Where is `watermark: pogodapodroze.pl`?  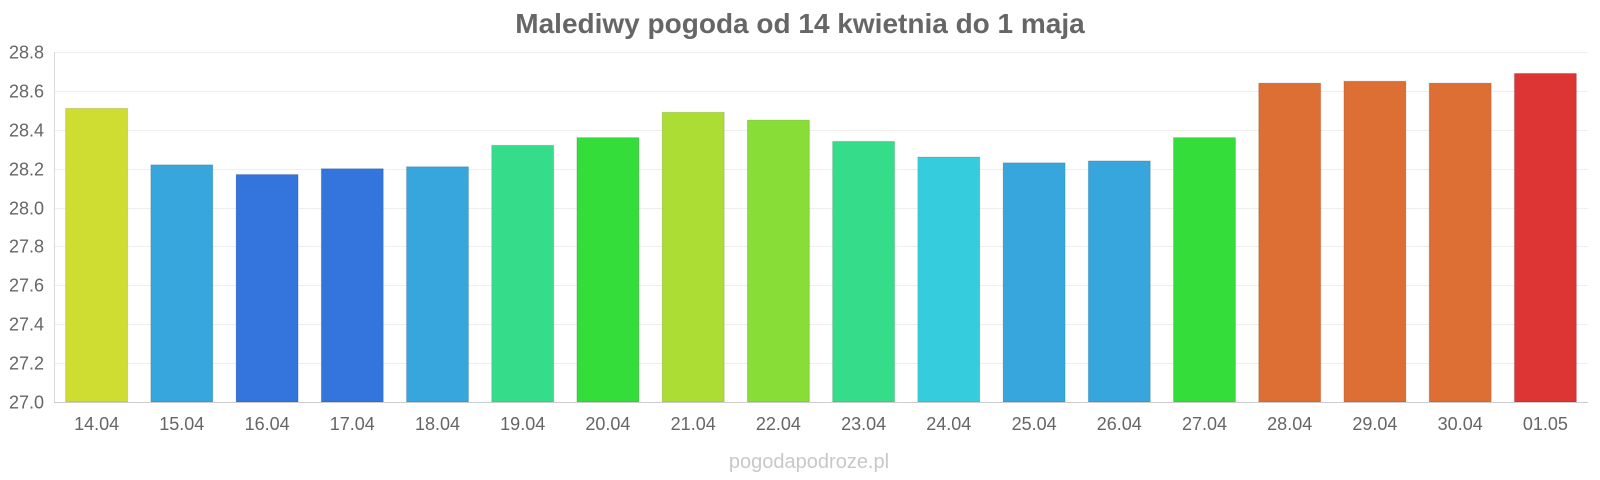
watermark: pogodapodroze.pl is located at coordinates (809, 462).